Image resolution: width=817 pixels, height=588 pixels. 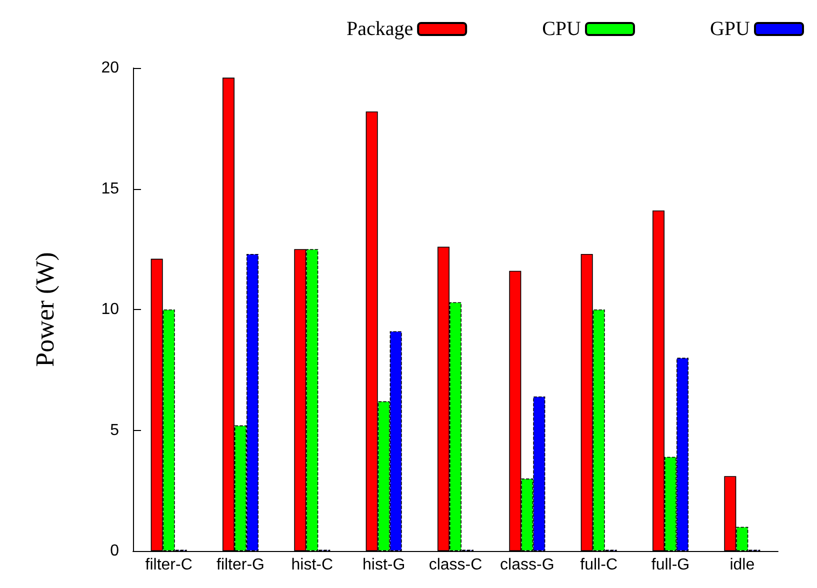 What do you see at coordinates (115, 551) in the screenshot?
I see `y-tick-label: 0` at bounding box center [115, 551].